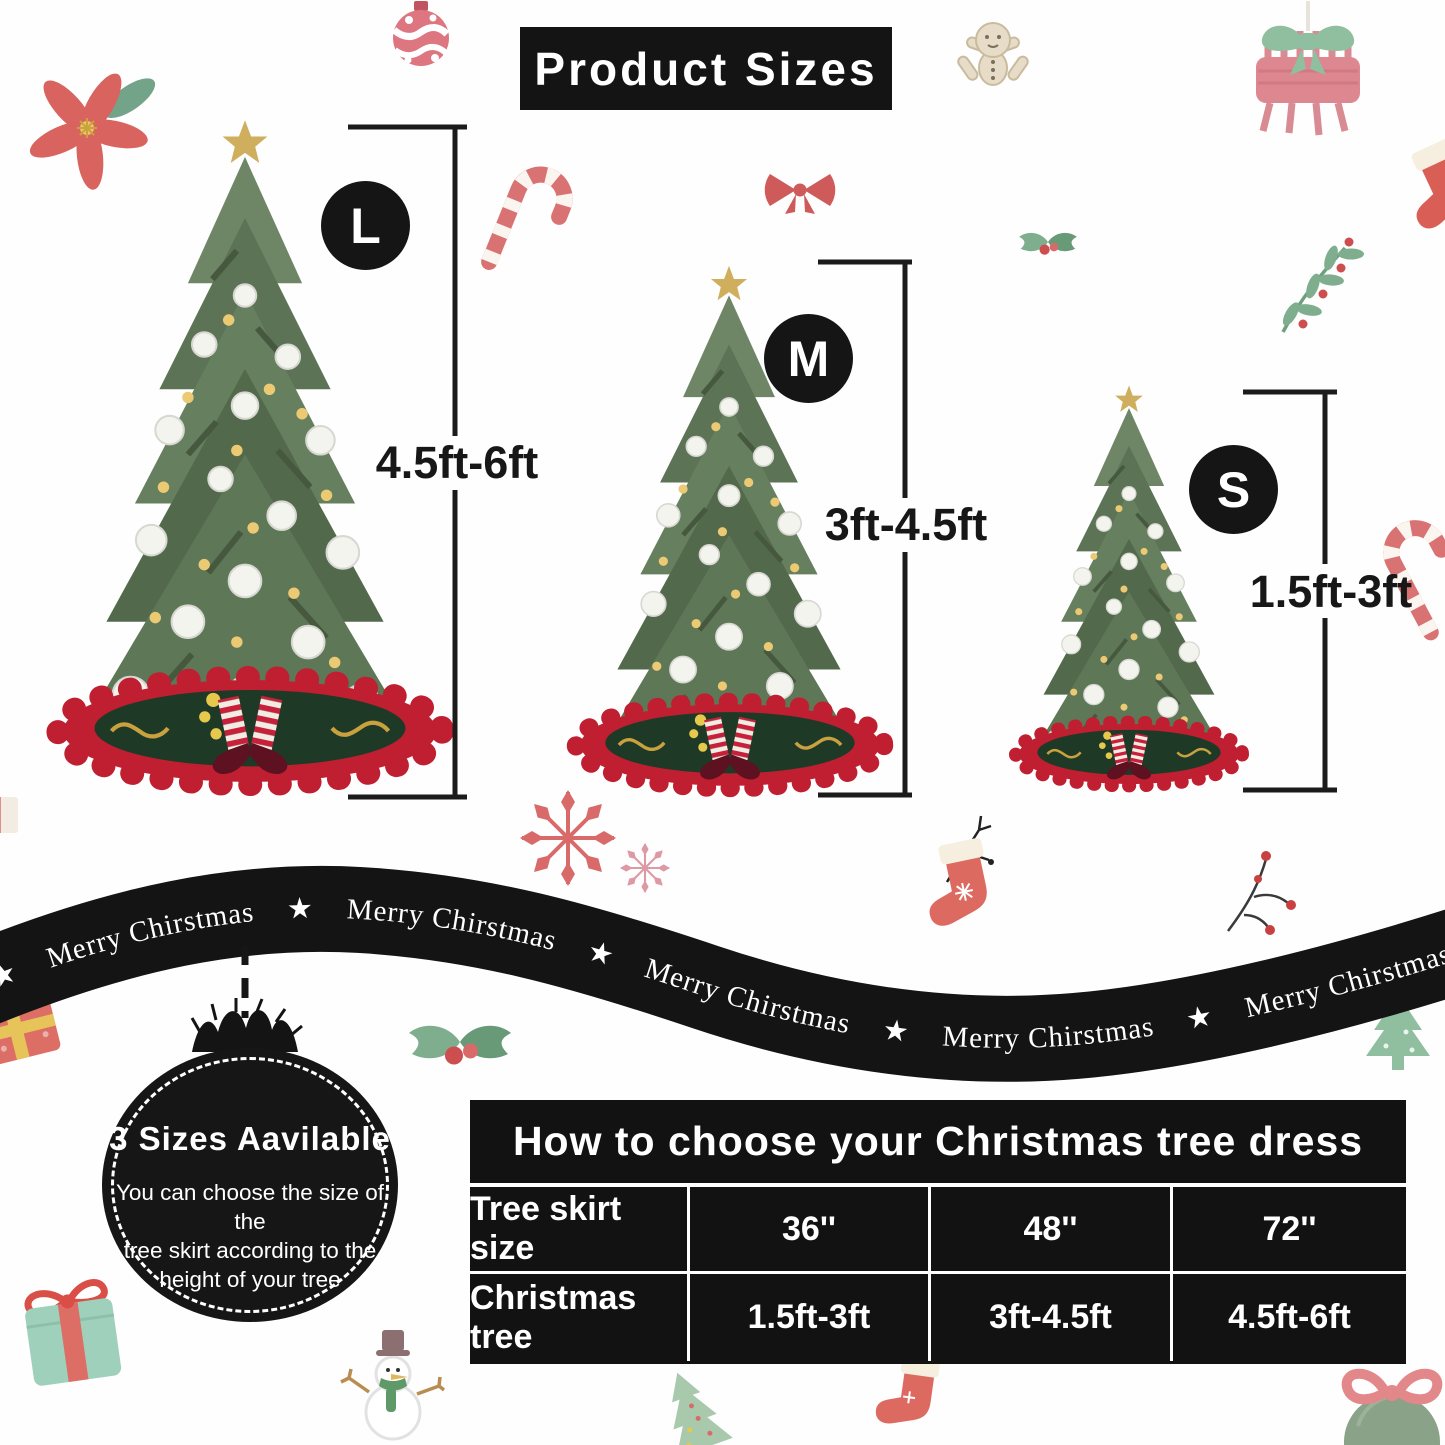 The width and height of the screenshot is (1445, 1445). What do you see at coordinates (810, 1230) in the screenshot?
I see `table-cell: 36''` at bounding box center [810, 1230].